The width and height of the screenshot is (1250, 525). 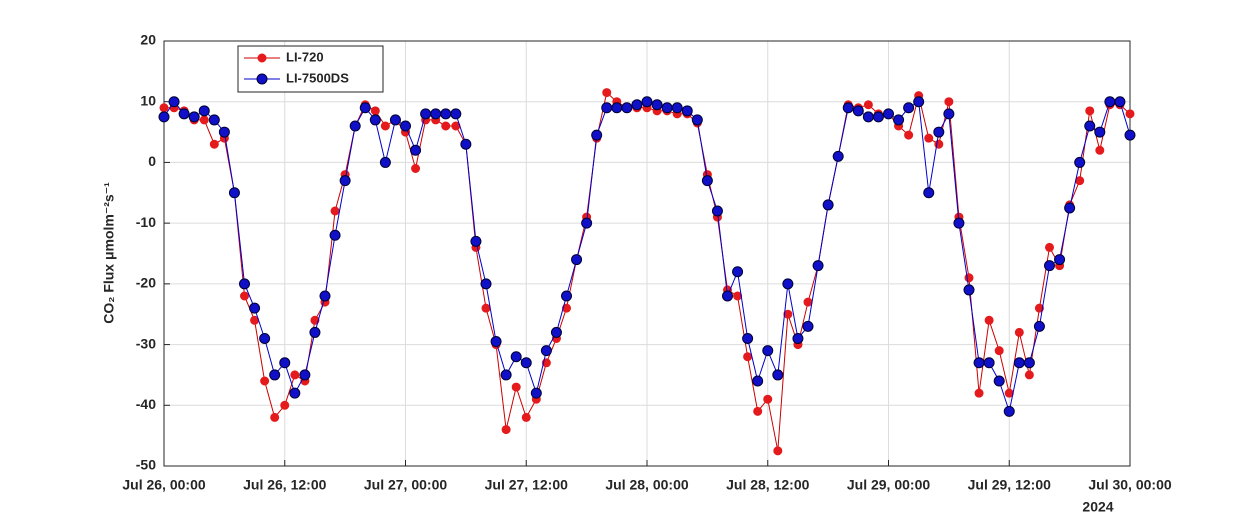 I want to click on legend-label: LI-720, so click(x=305, y=56).